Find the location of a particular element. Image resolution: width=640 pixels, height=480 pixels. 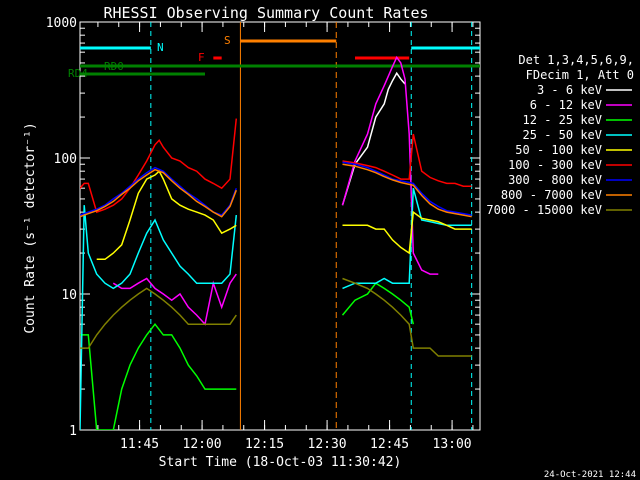

legend-label: 800 - 7000 keV is located at coordinates (551, 195).